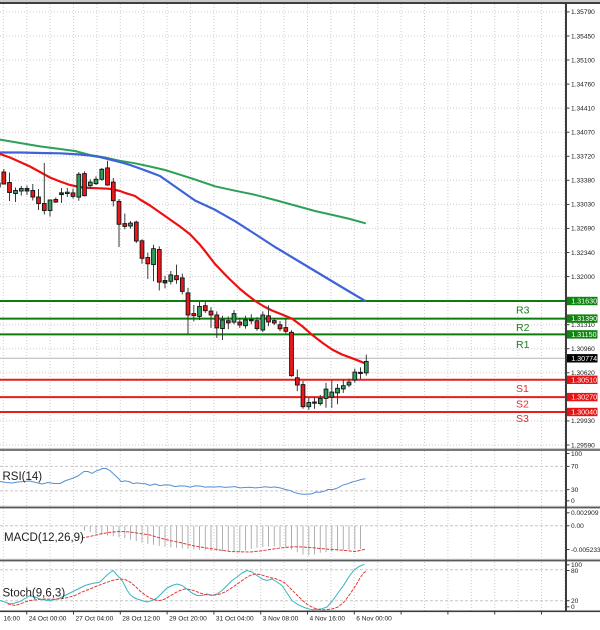 The height and width of the screenshot is (630, 600). Describe the element at coordinates (583, 84) in the screenshot. I see `svg-text: 1.34760` at that location.